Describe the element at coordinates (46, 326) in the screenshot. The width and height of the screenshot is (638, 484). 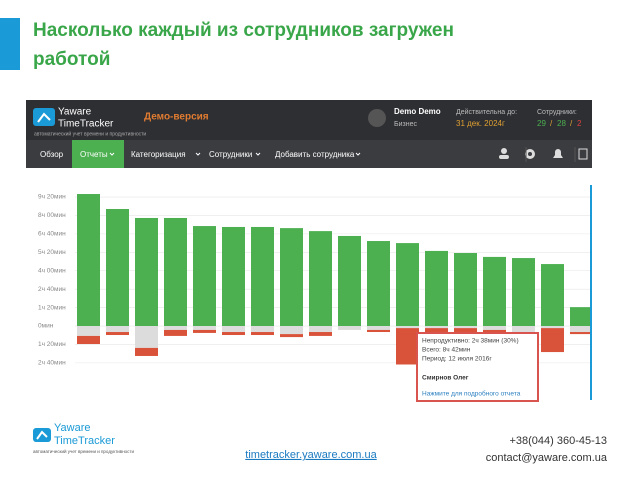
I see `y-tick-label: 0мин` at that location.